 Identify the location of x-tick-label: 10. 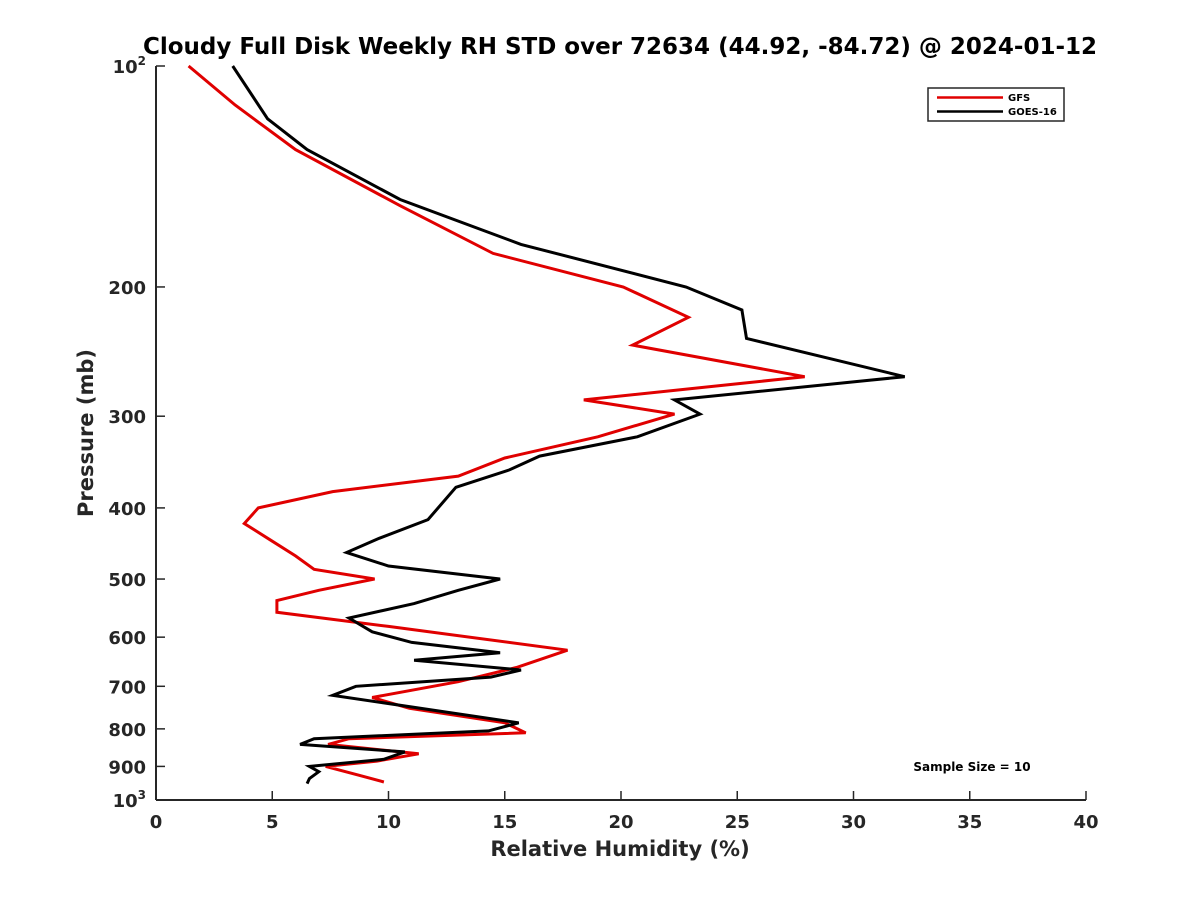
(388, 822).